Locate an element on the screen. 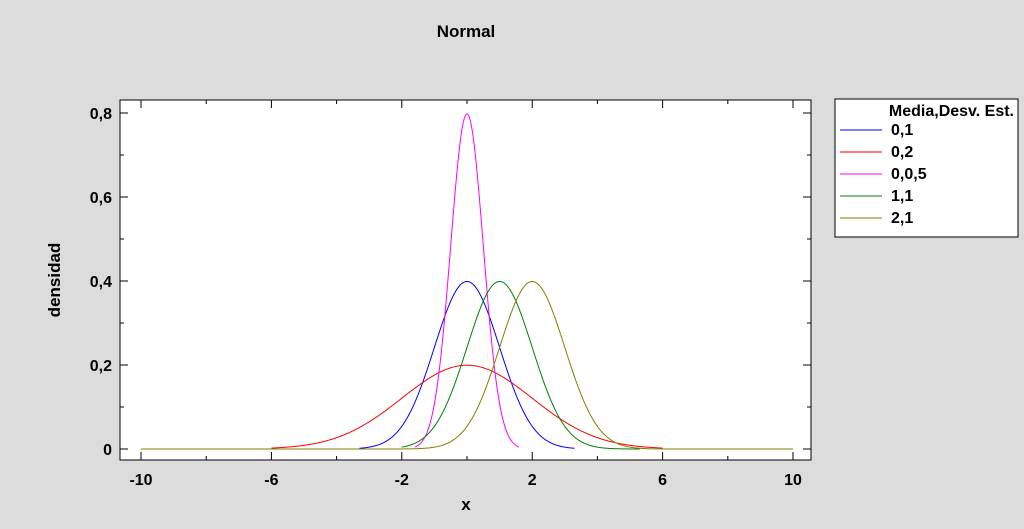  x-tick-label: -10 is located at coordinates (140, 480).